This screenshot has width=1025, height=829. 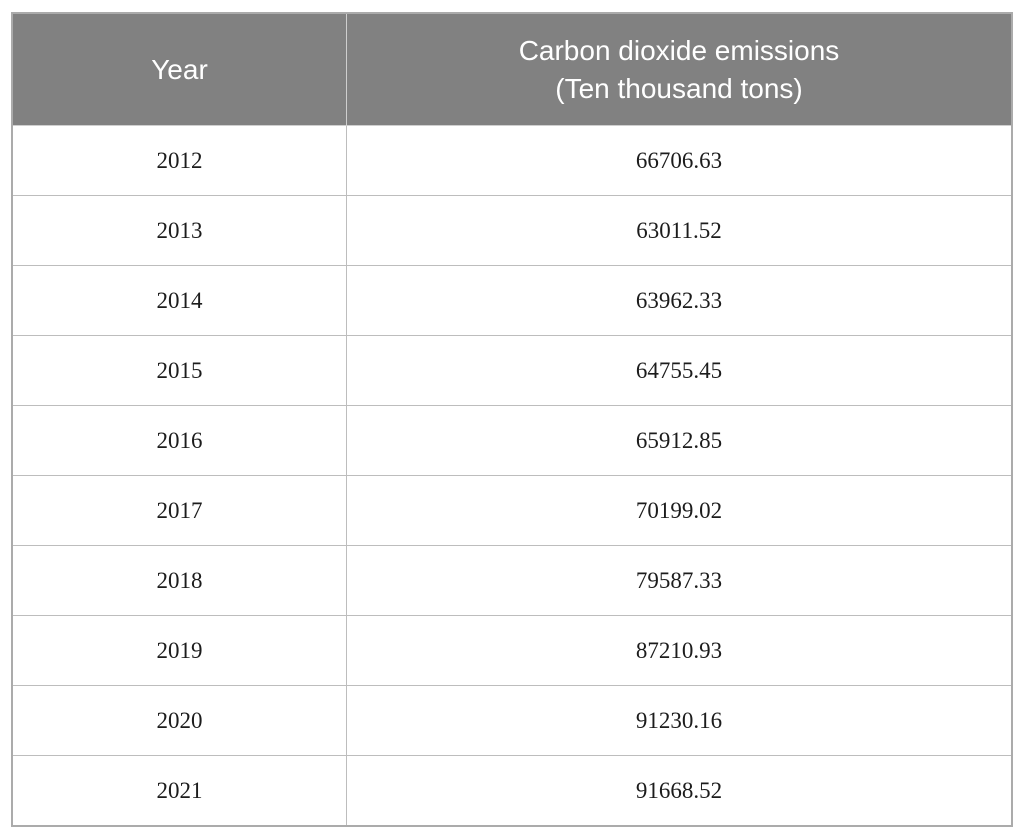 I want to click on value-cell: 64755.45, so click(x=679, y=370).